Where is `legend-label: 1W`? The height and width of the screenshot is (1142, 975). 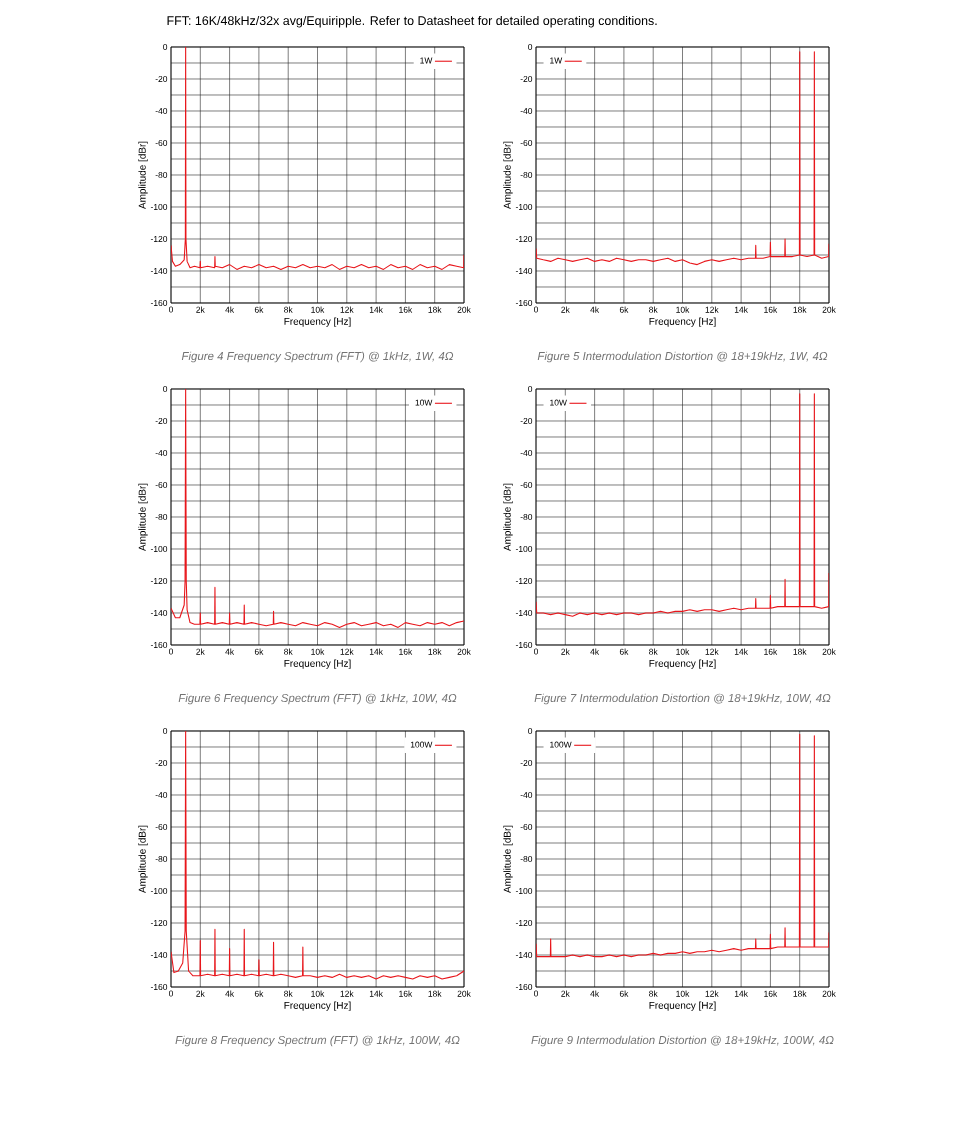 legend-label: 1W is located at coordinates (556, 60).